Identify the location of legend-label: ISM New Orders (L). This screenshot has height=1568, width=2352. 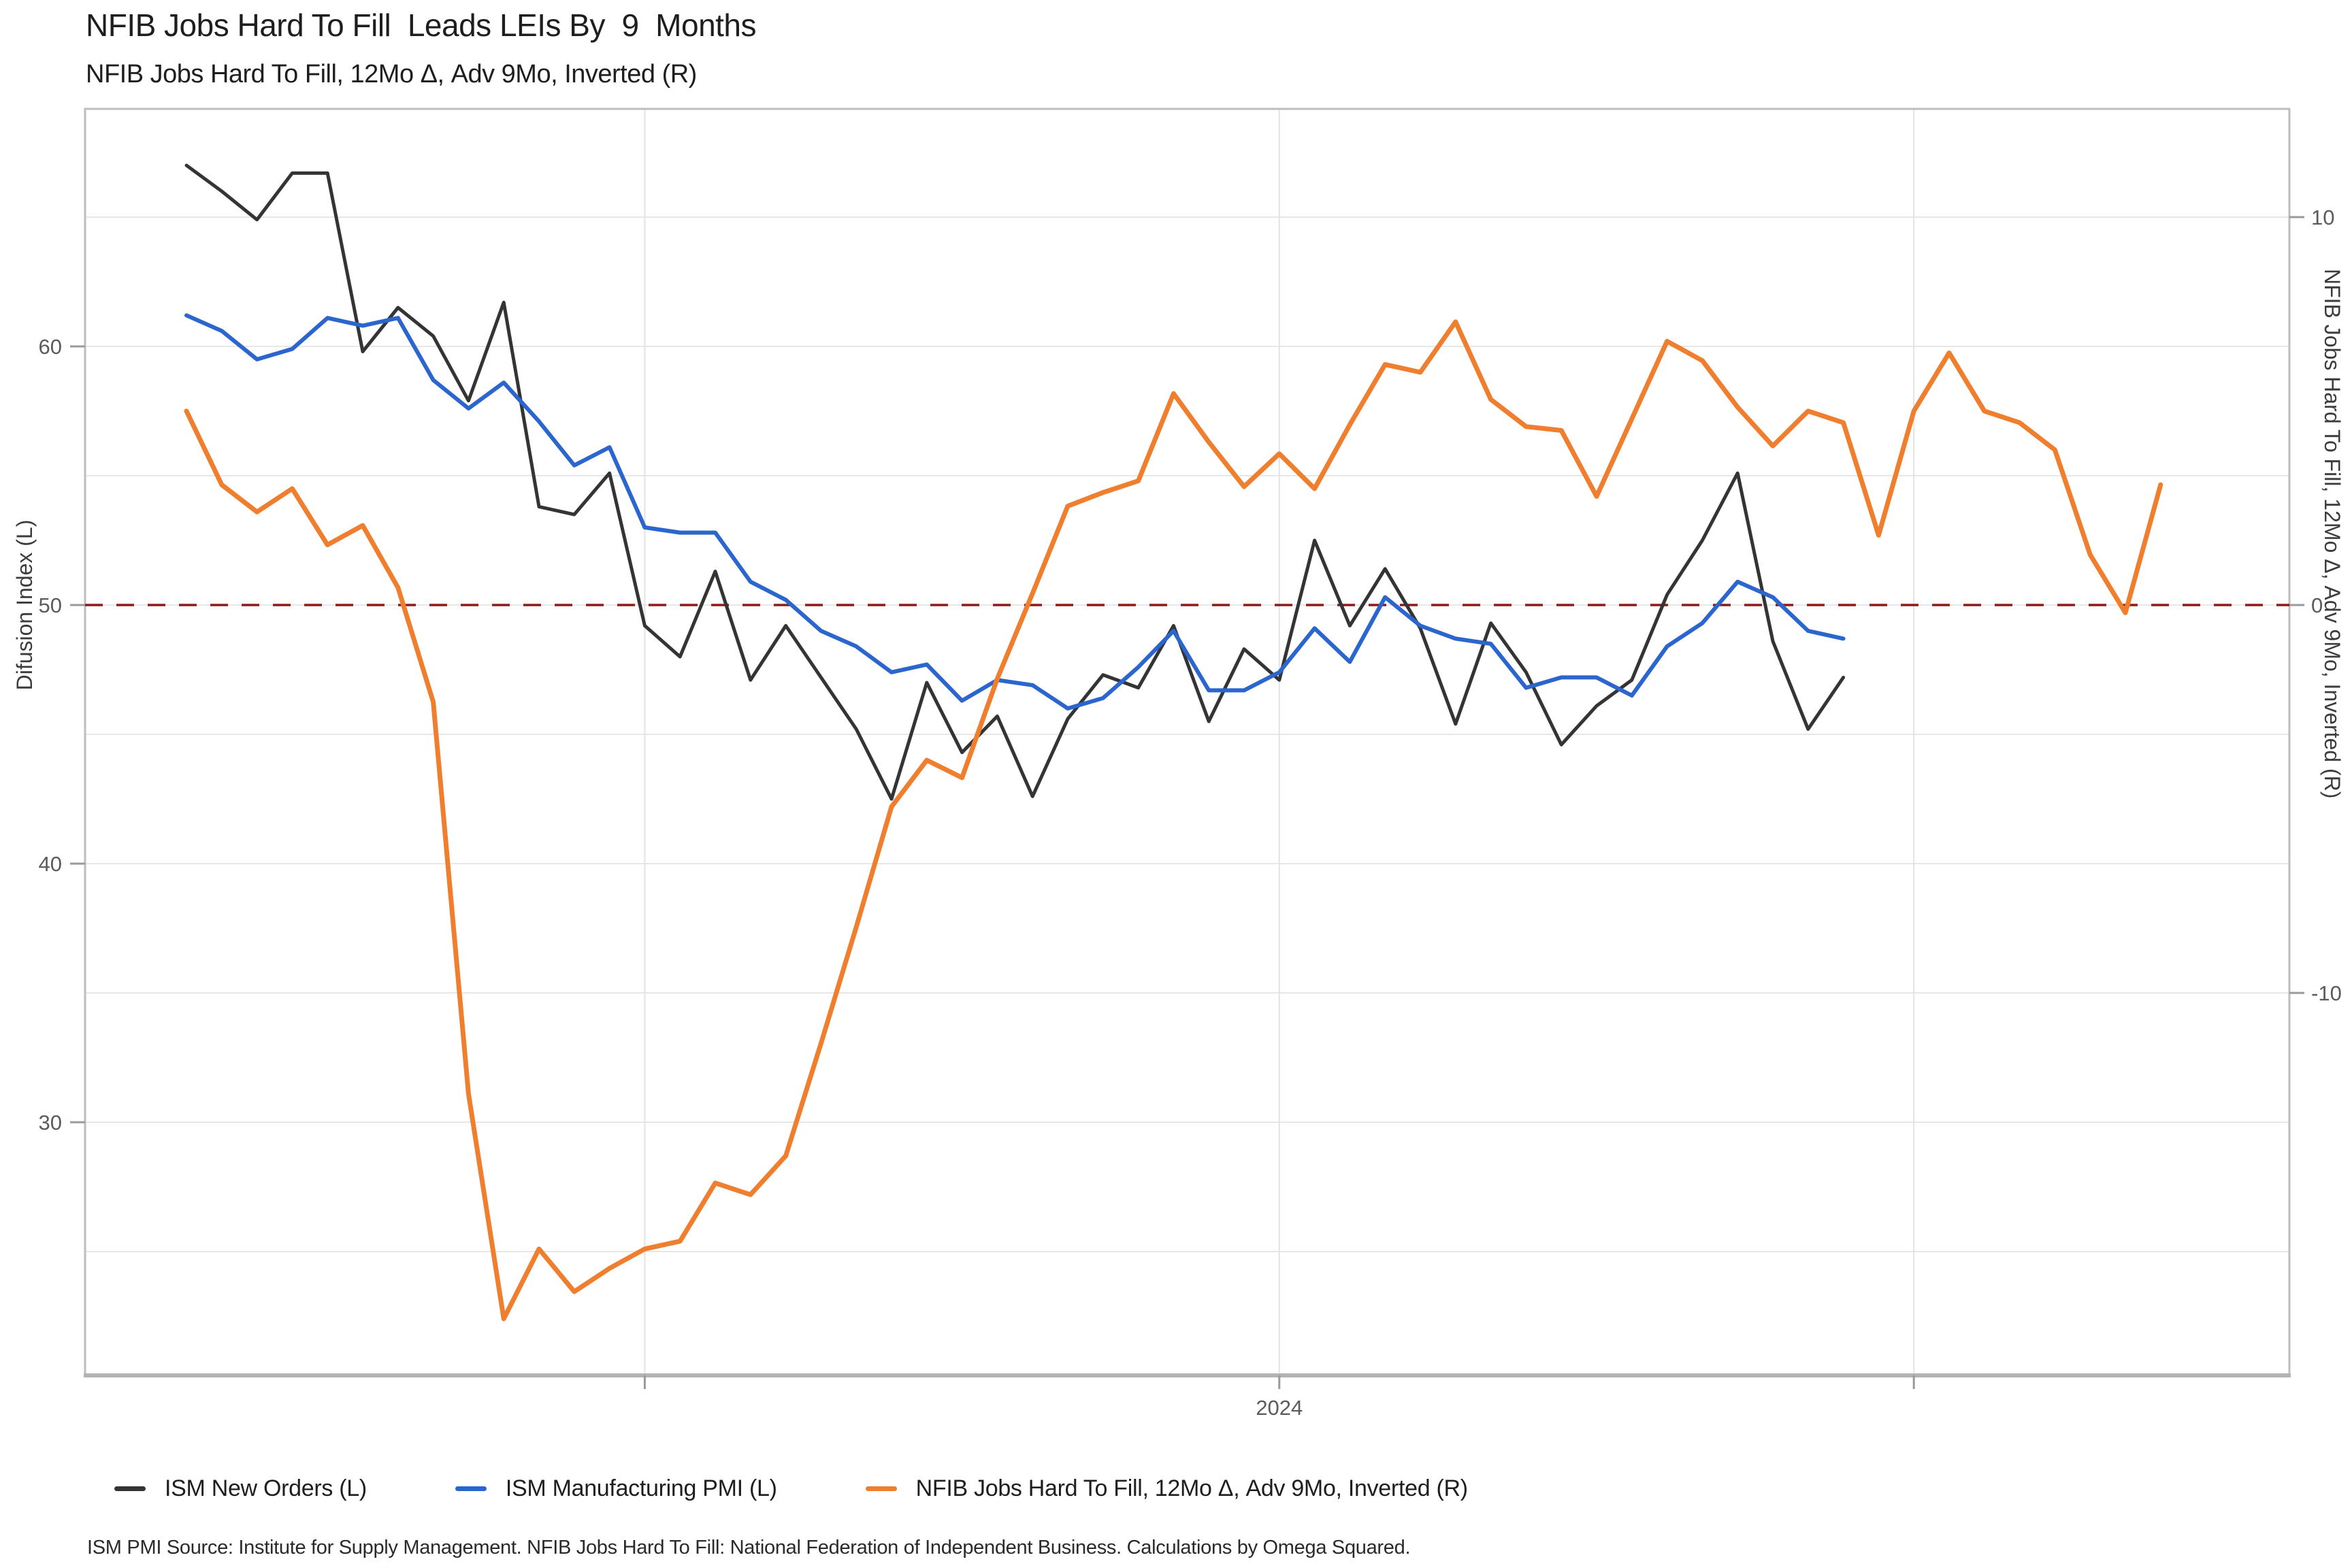
(266, 1488).